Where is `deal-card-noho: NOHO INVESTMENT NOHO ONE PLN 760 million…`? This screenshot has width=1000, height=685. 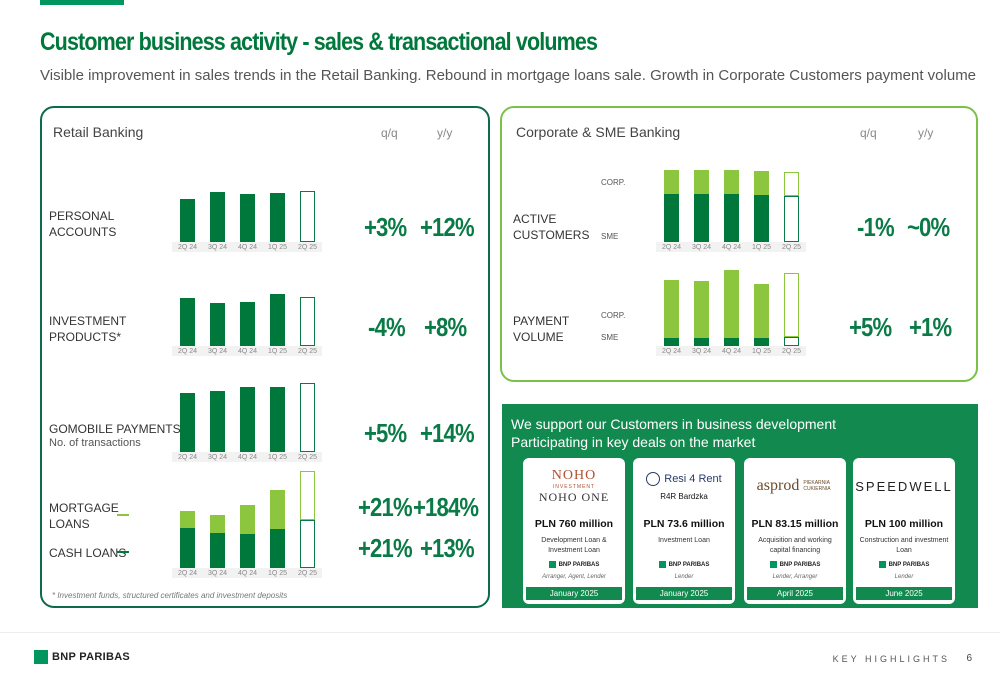
deal-card-noho: NOHO INVESTMENT NOHO ONE PLN 760 million… is located at coordinates (574, 531).